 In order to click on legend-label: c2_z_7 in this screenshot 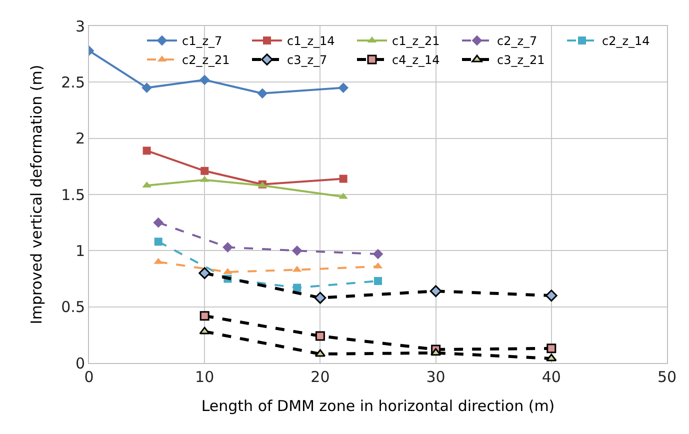, I will do `click(517, 41)`.